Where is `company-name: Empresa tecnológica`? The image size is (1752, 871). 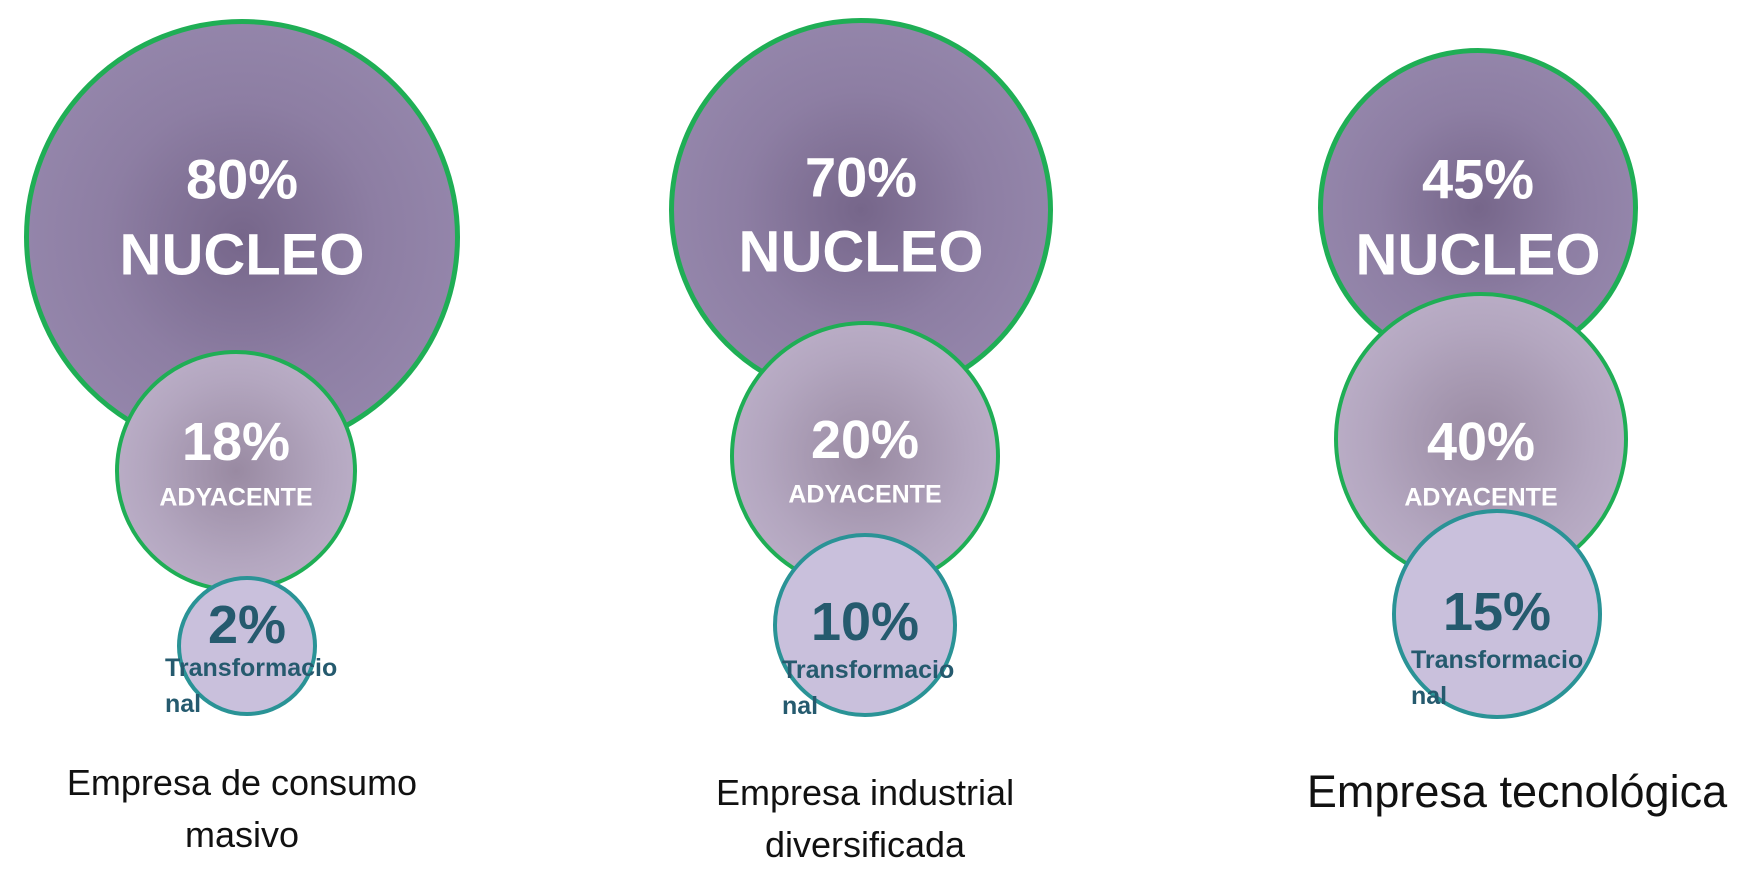 company-name: Empresa tecnológica is located at coordinates (1517, 791).